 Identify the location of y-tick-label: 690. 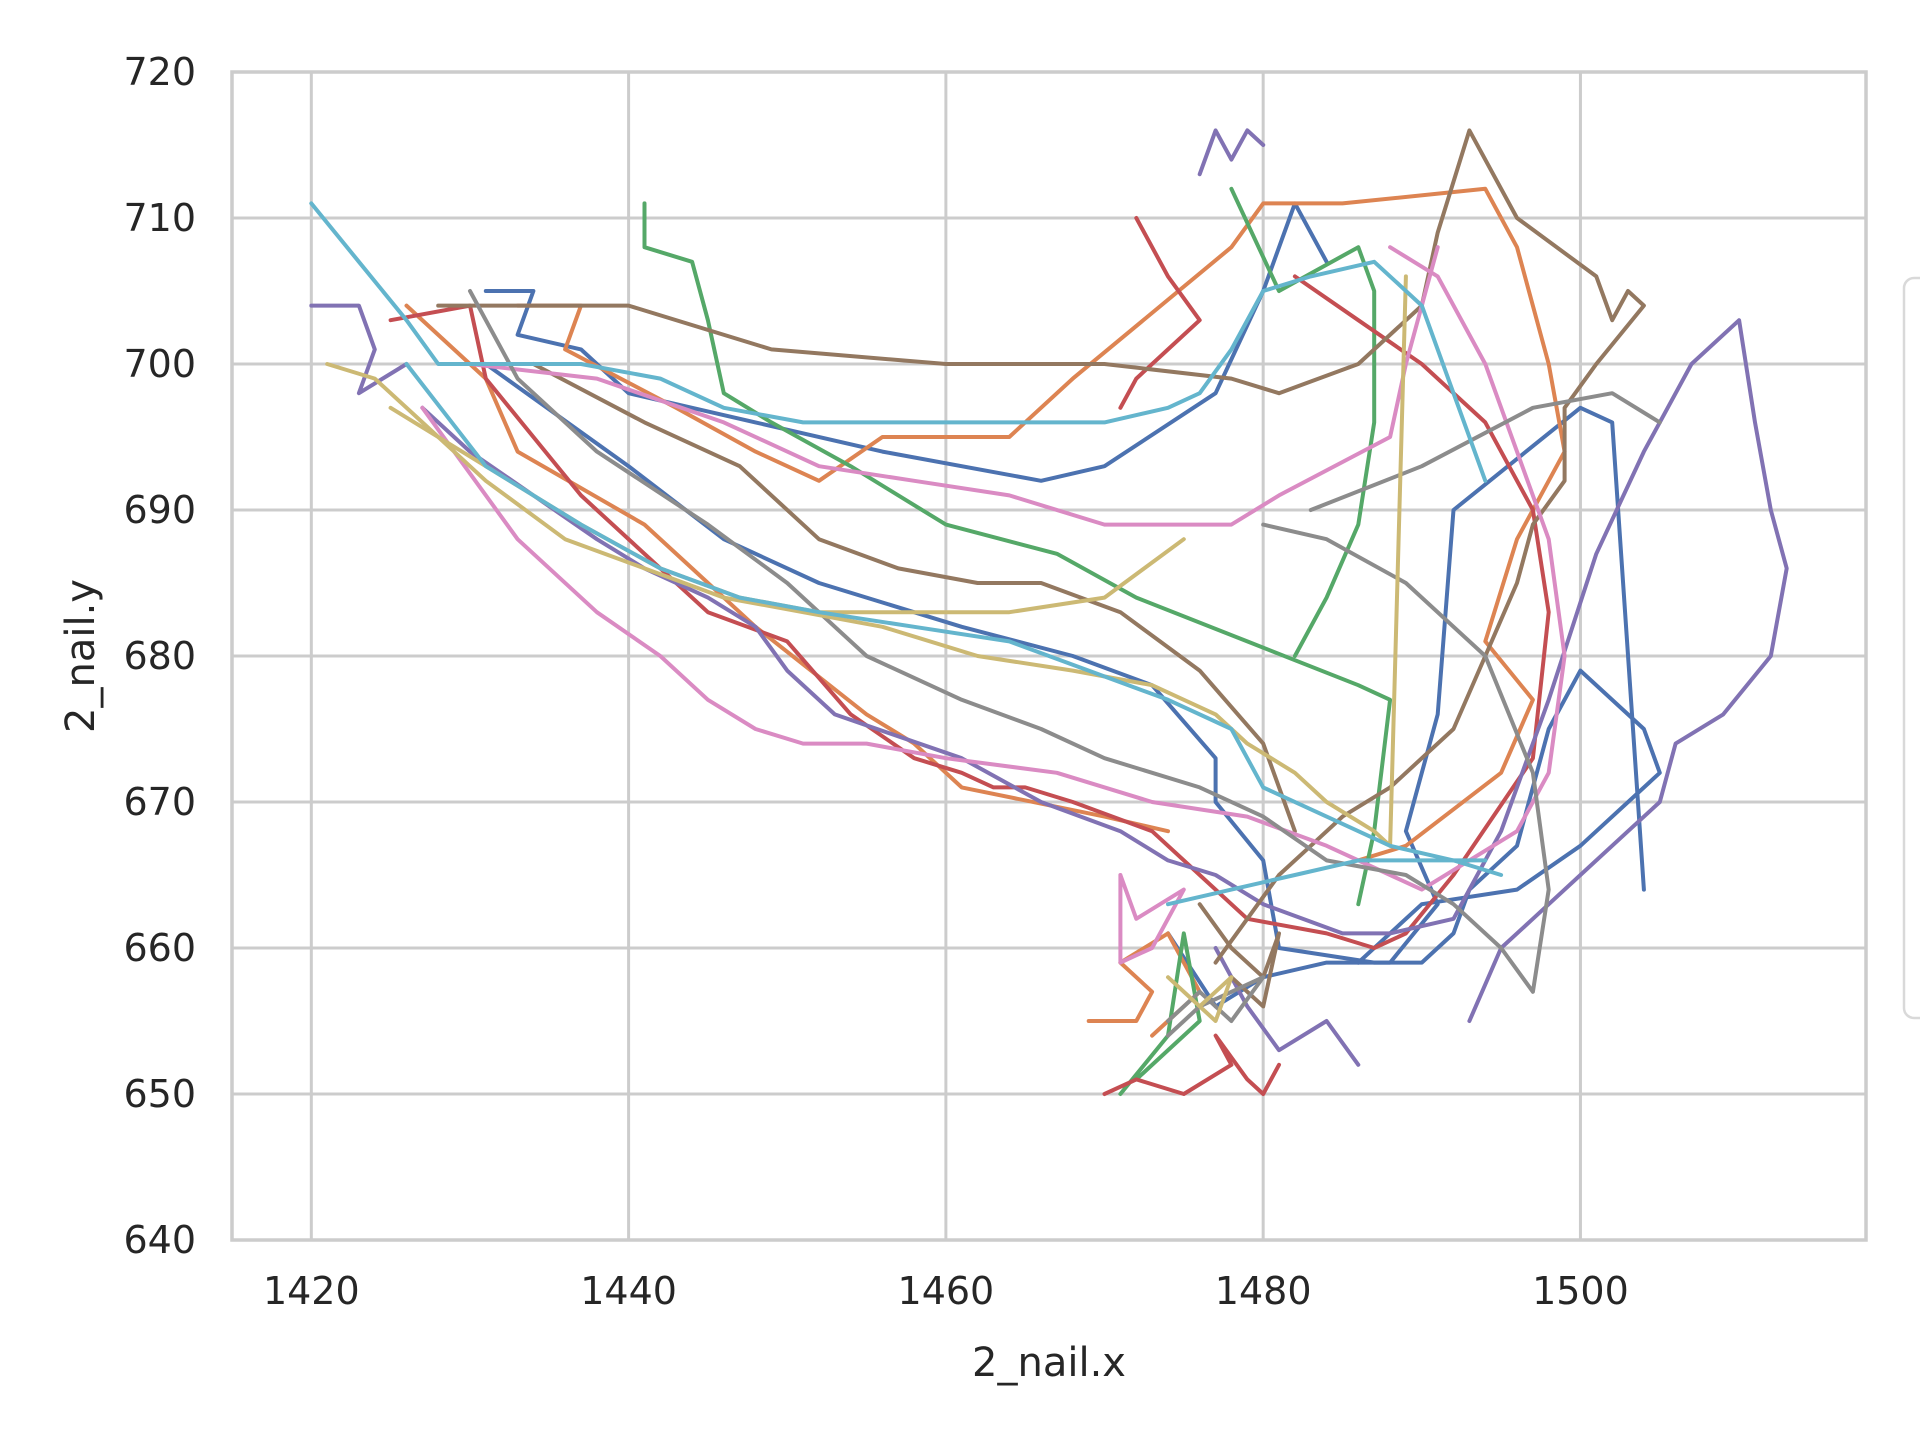
(159, 510).